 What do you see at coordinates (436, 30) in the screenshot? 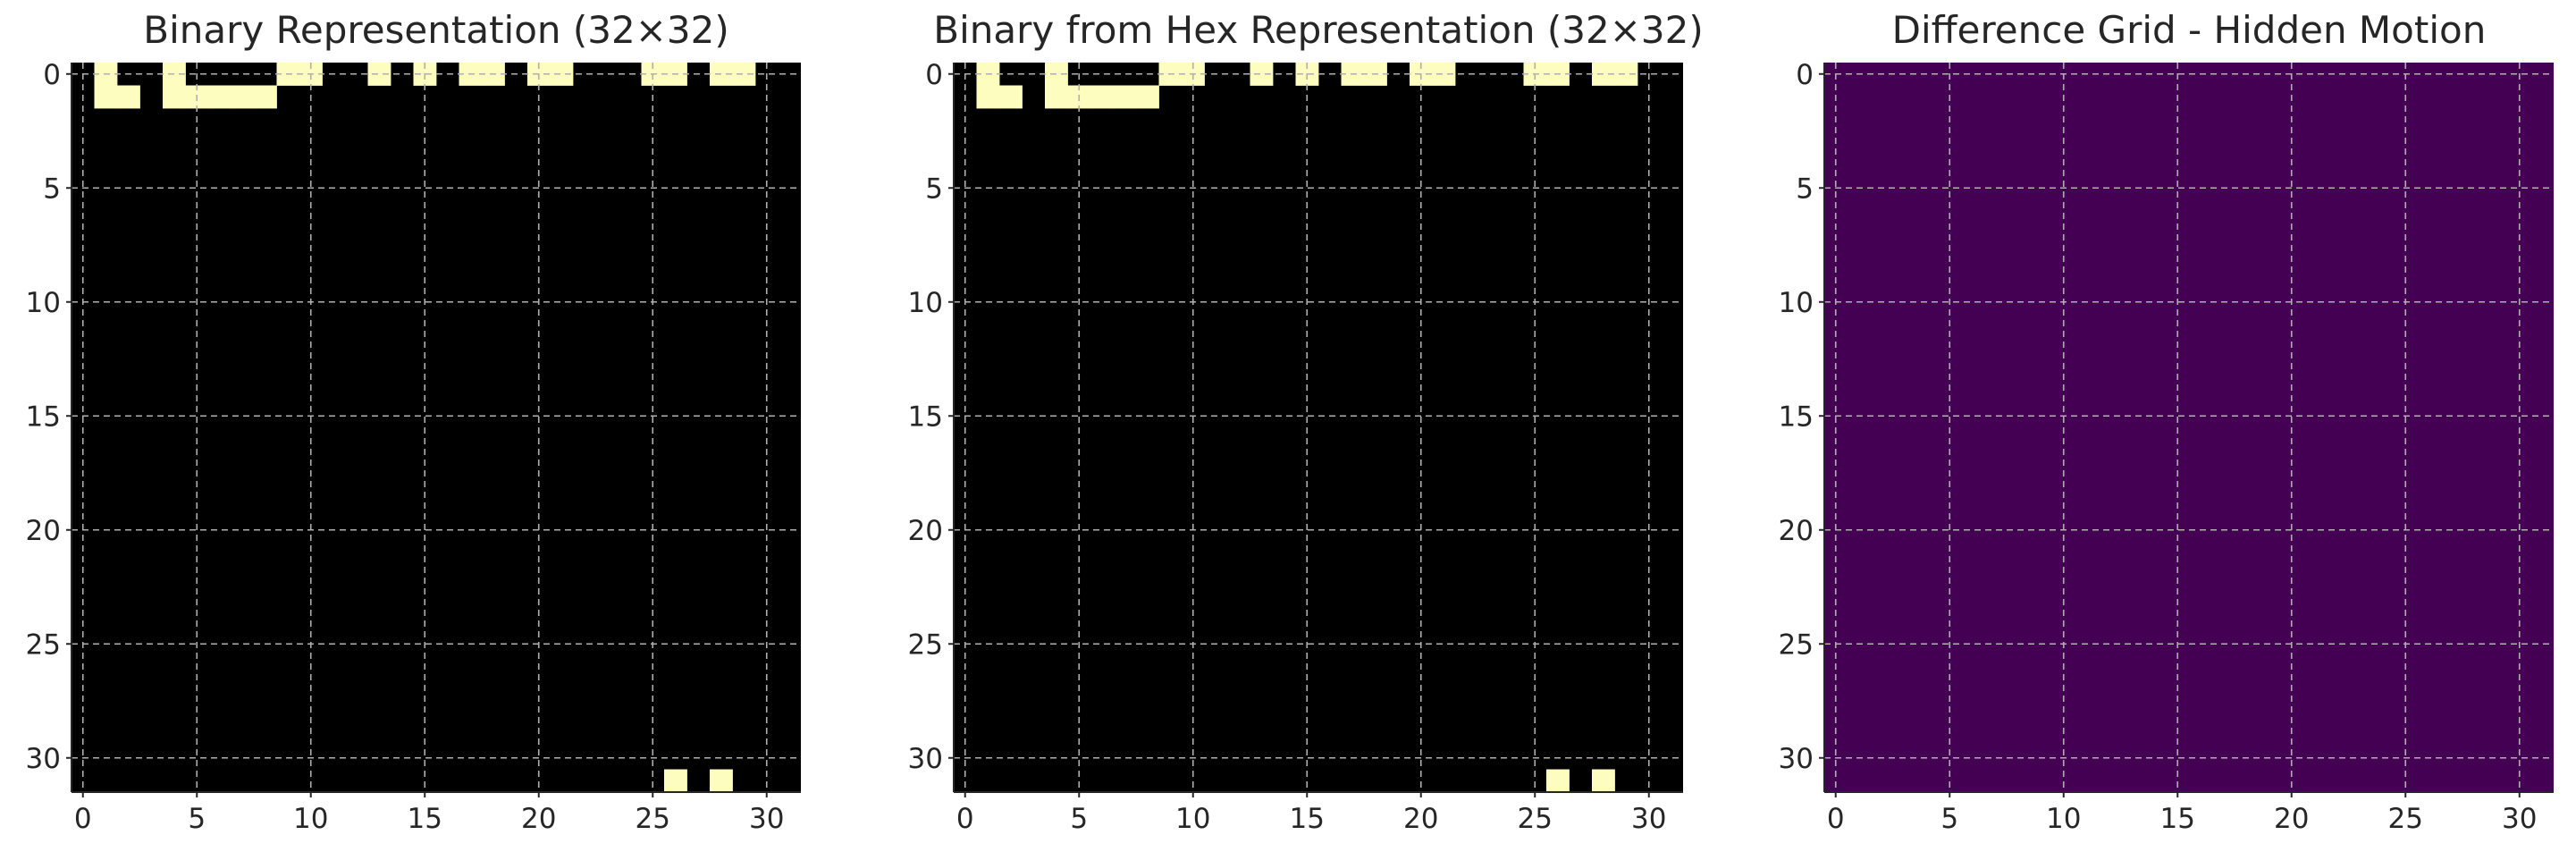
I see `chart-title: Binary Representation (32×32)` at bounding box center [436, 30].